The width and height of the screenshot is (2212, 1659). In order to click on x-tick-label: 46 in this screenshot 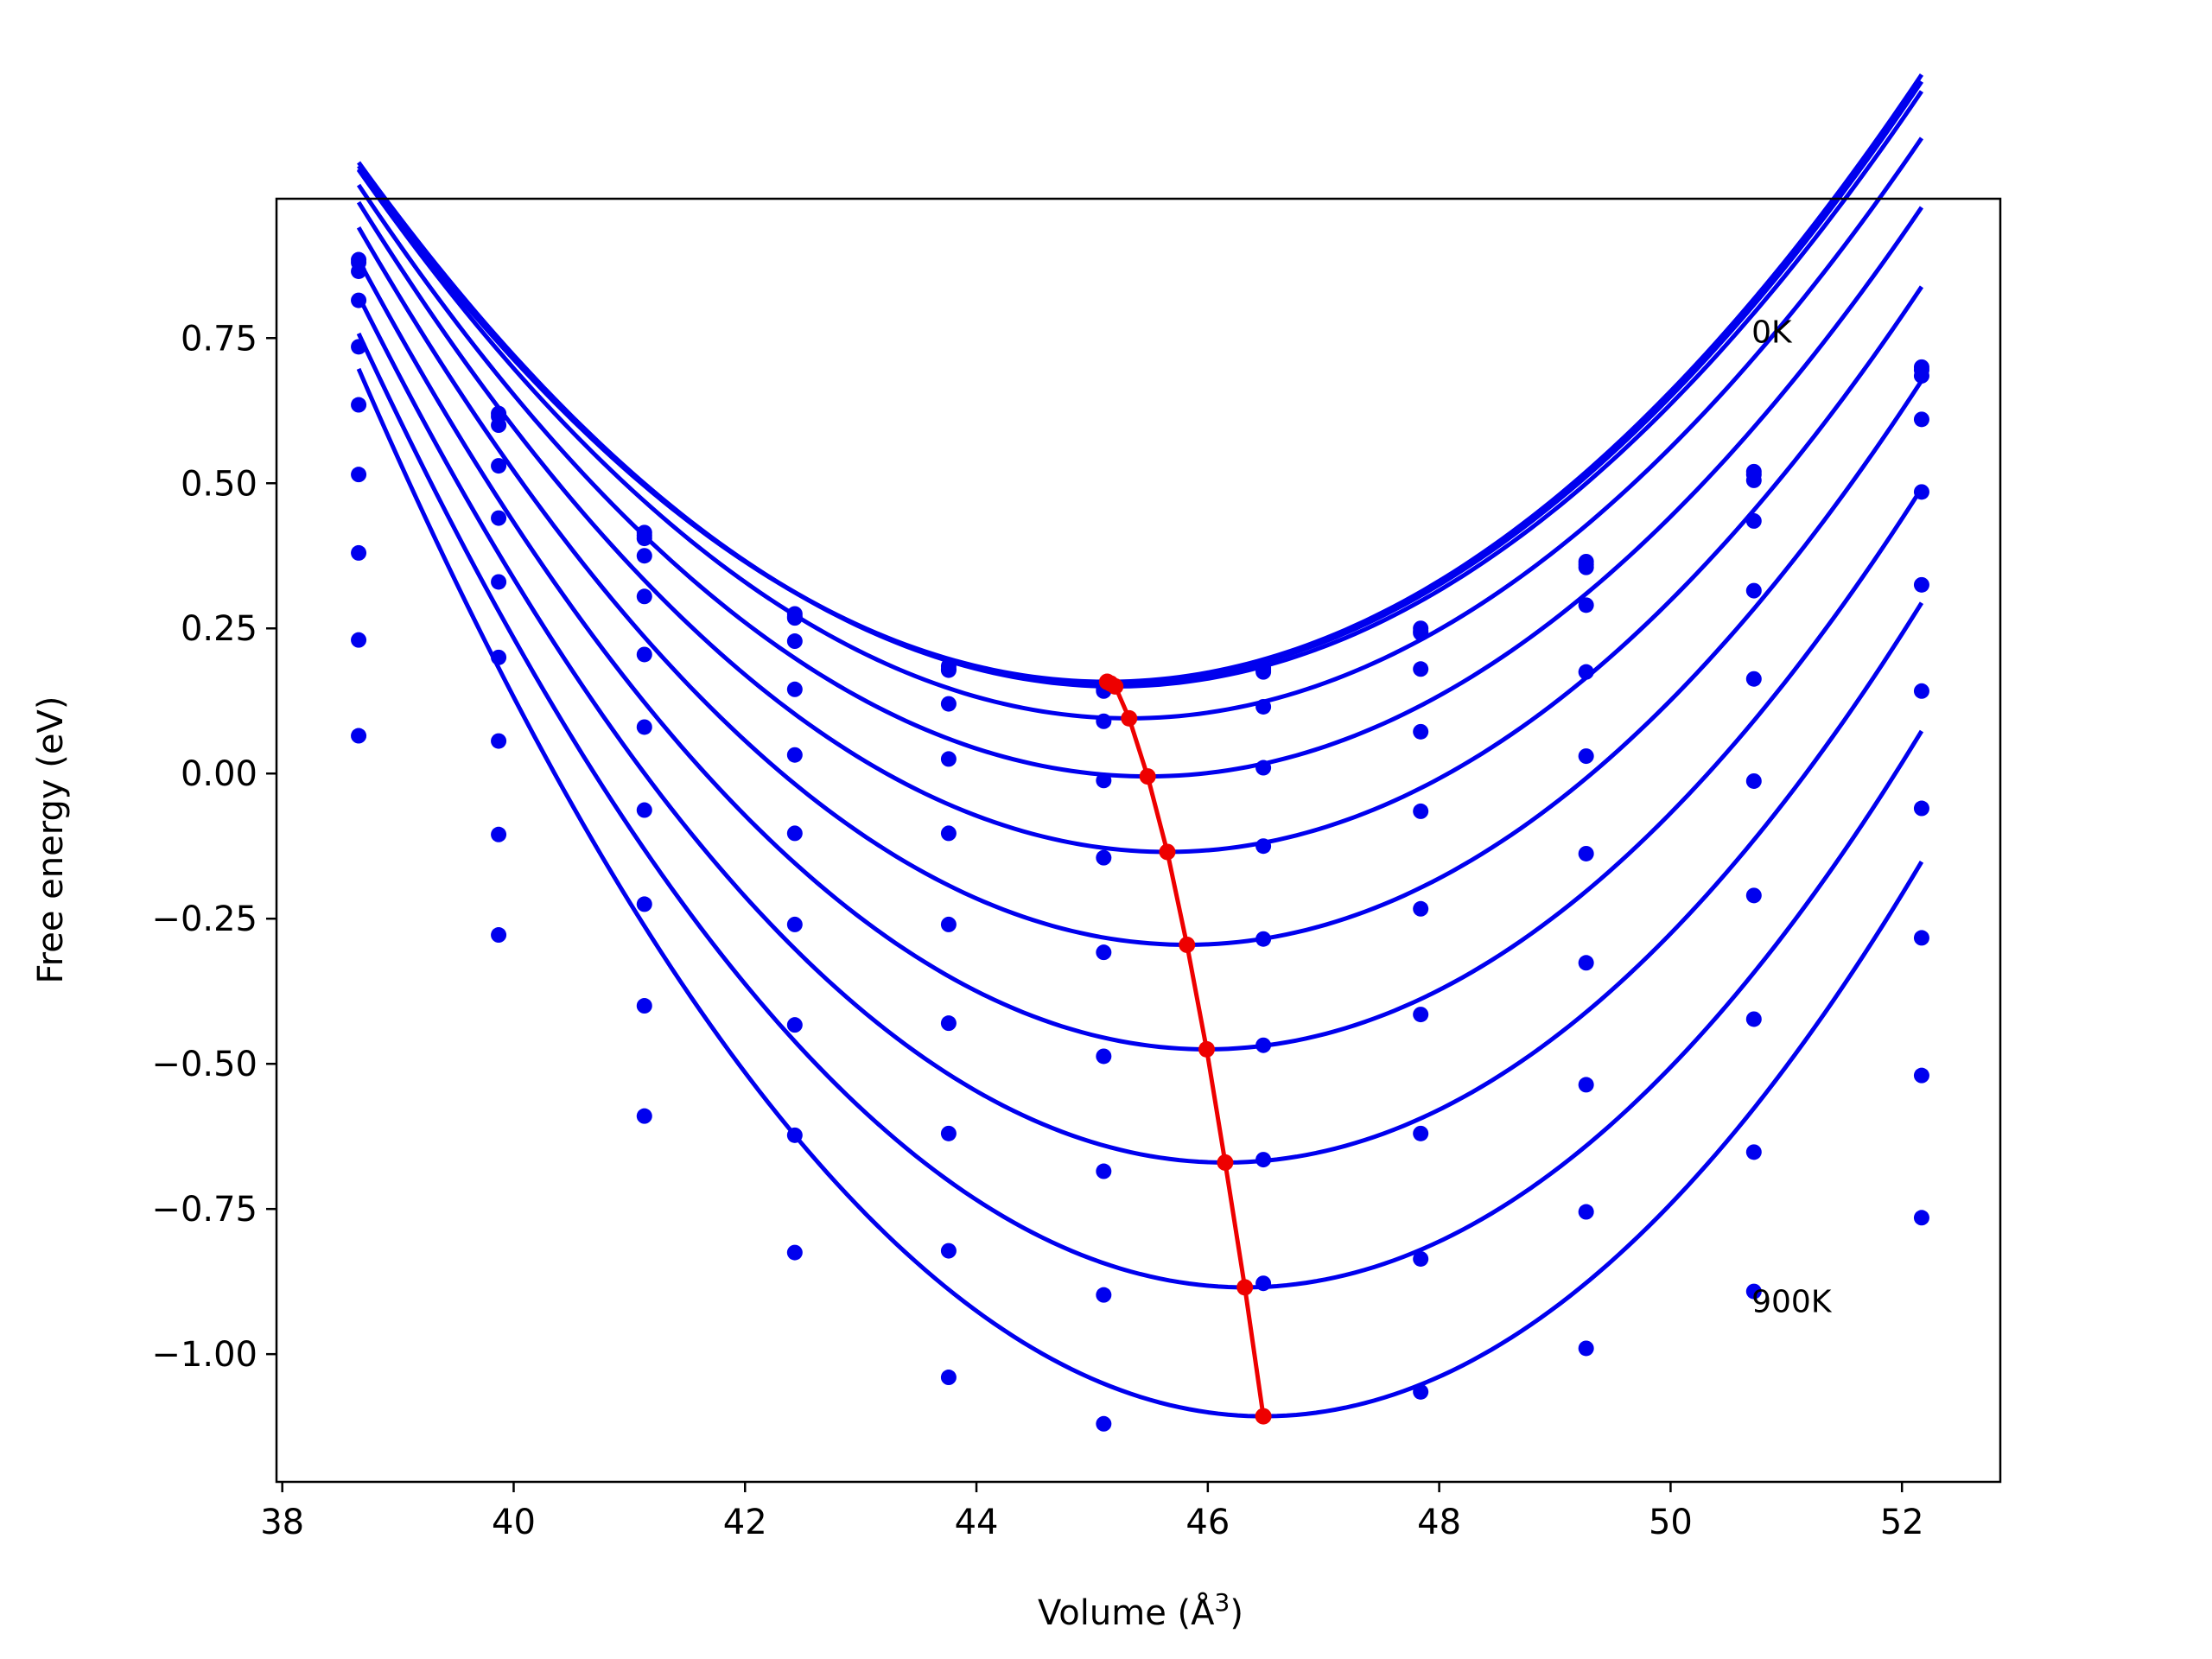, I will do `click(1207, 1522)`.